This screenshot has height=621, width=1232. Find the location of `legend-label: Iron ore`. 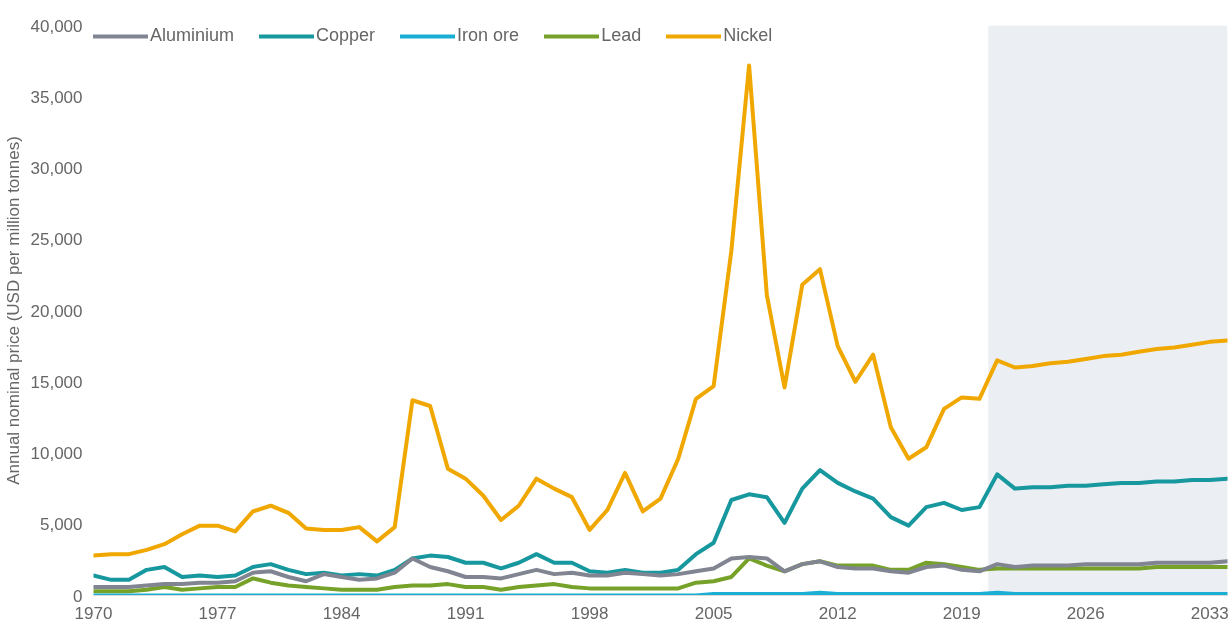

legend-label: Iron ore is located at coordinates (488, 35).